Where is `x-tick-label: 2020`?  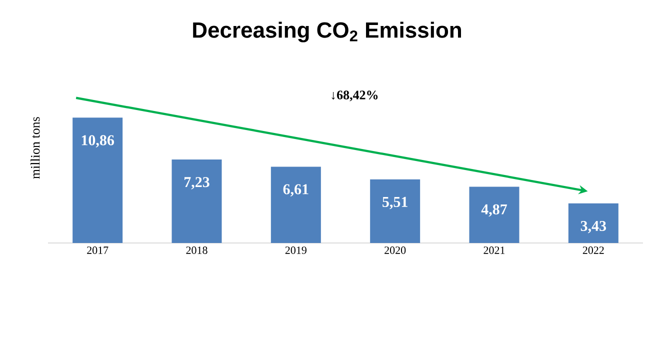
x-tick-label: 2020 is located at coordinates (395, 250).